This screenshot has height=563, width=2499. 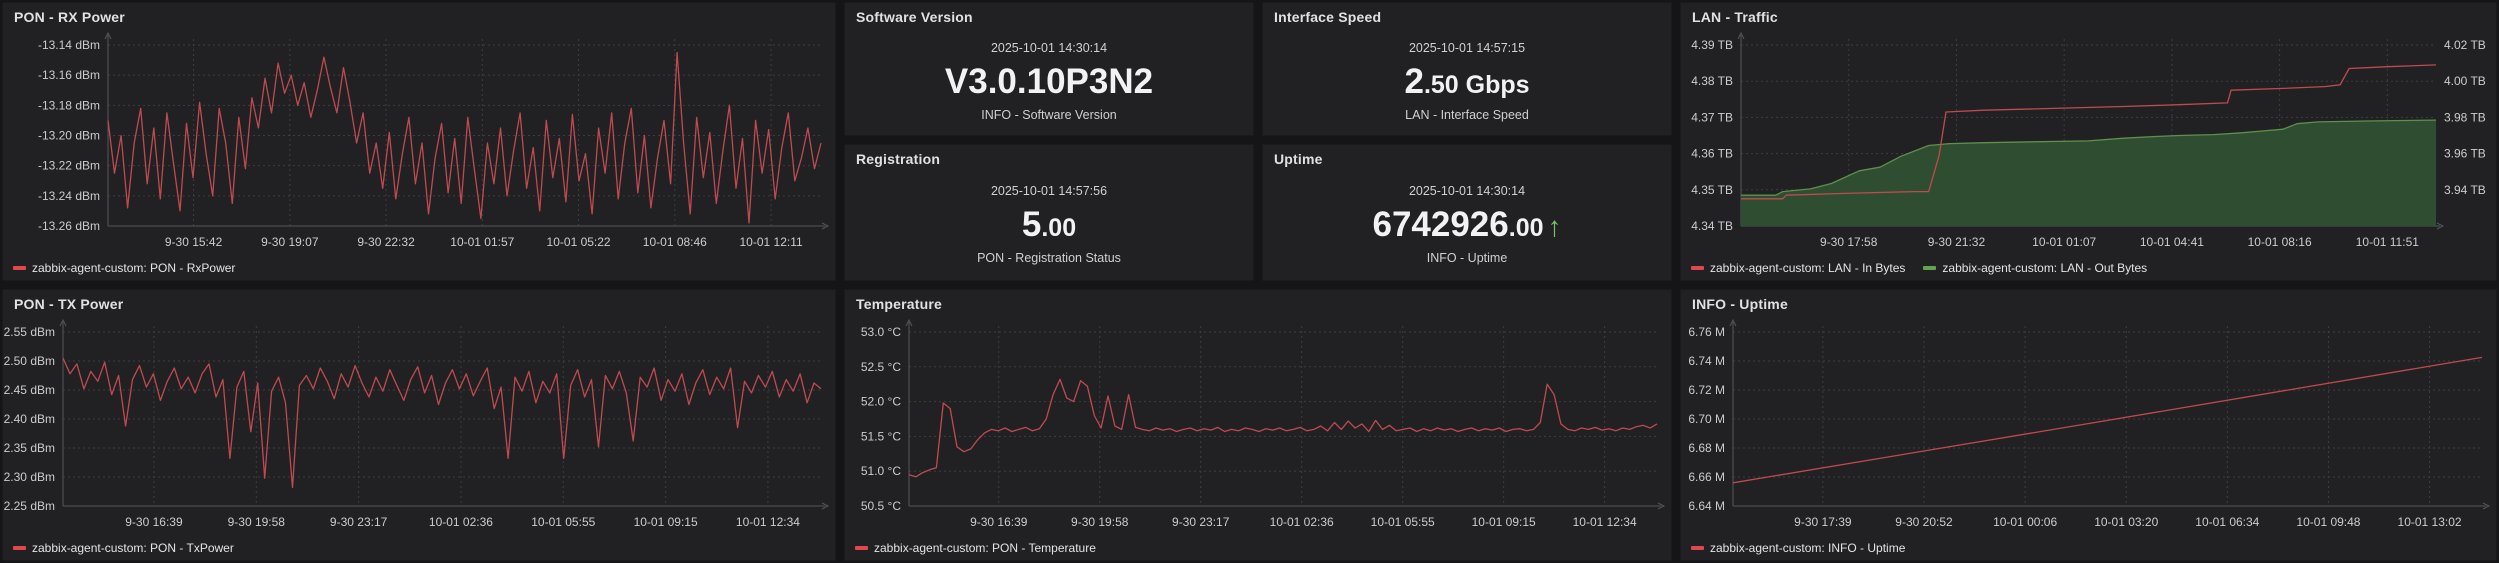 I want to click on y-tick-label: 52.5 °C, so click(x=881, y=367).